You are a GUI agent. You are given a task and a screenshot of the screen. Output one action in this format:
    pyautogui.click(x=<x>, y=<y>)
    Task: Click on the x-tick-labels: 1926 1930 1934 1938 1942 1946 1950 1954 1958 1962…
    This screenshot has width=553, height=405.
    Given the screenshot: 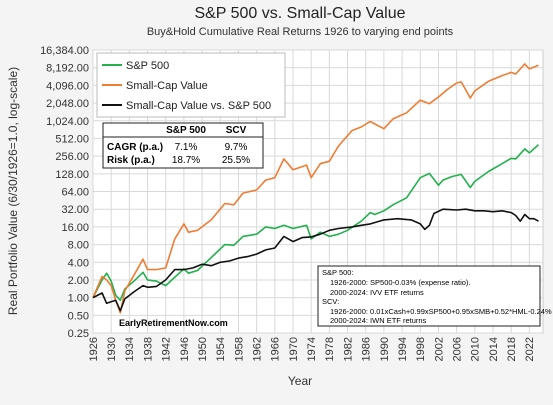 What is the action you would take?
    pyautogui.click(x=312, y=349)
    